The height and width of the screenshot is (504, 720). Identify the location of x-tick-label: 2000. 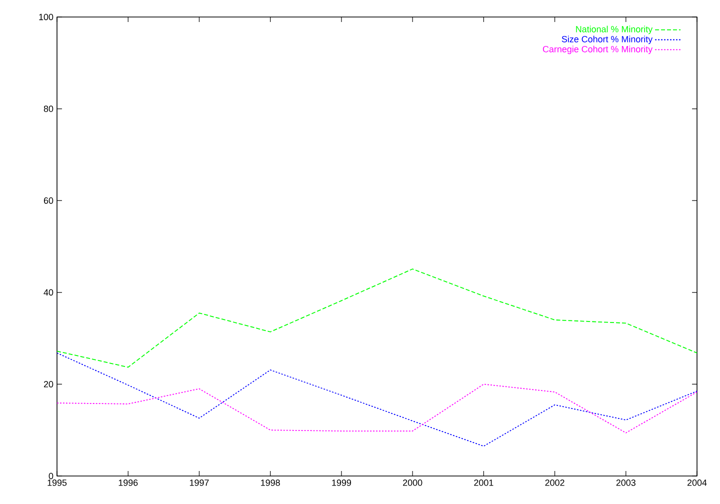
(412, 483).